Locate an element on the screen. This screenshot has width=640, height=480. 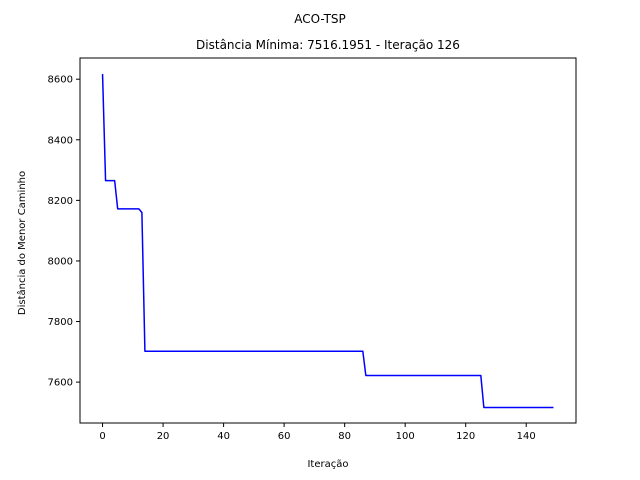
chart-suptitle: ACO-TSP is located at coordinates (320, 19).